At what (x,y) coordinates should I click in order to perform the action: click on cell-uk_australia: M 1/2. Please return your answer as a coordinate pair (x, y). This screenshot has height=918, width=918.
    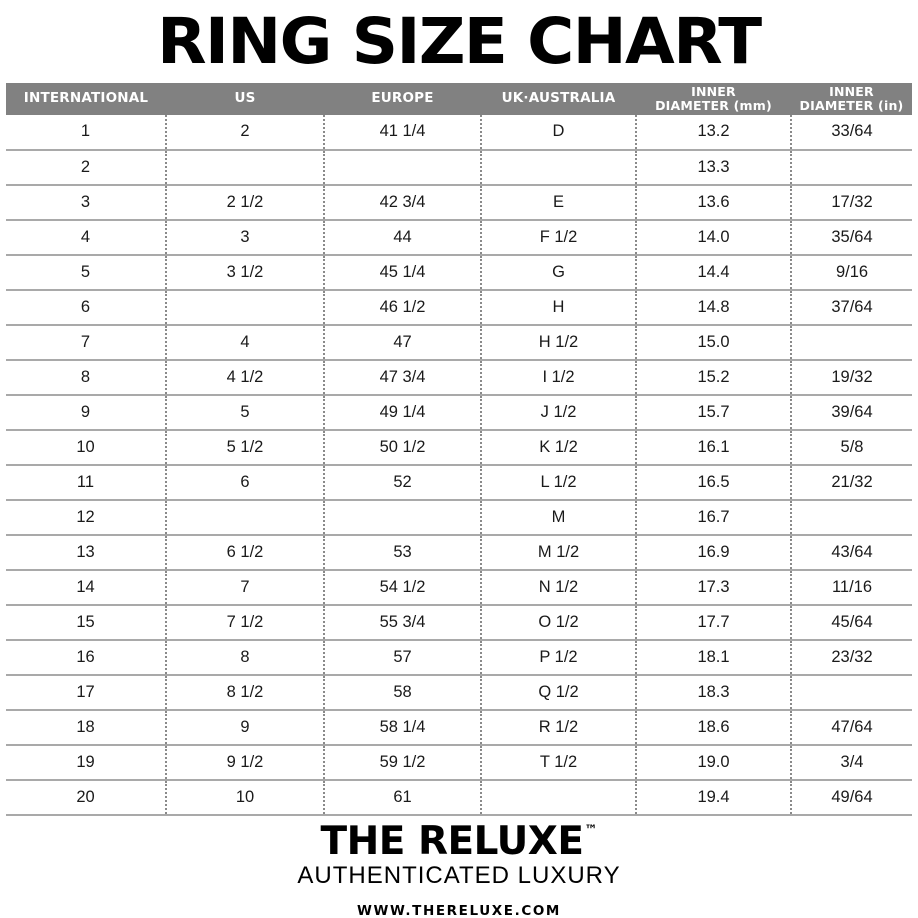
    Looking at the image, I should click on (559, 552).